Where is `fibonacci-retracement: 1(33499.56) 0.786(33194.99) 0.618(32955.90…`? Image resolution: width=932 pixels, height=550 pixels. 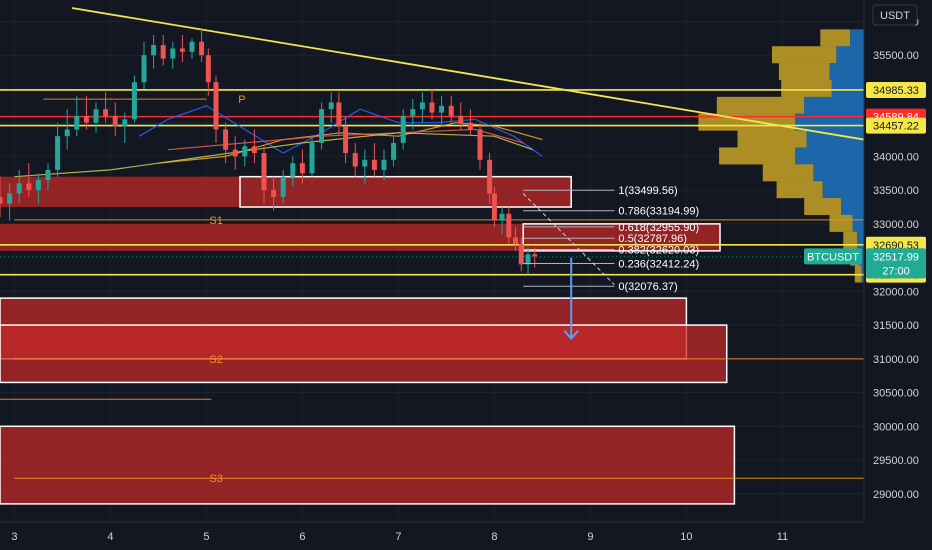 fibonacci-retracement: 1(33499.56) 0.786(33194.99) 0.618(32955.90… is located at coordinates (610, 239).